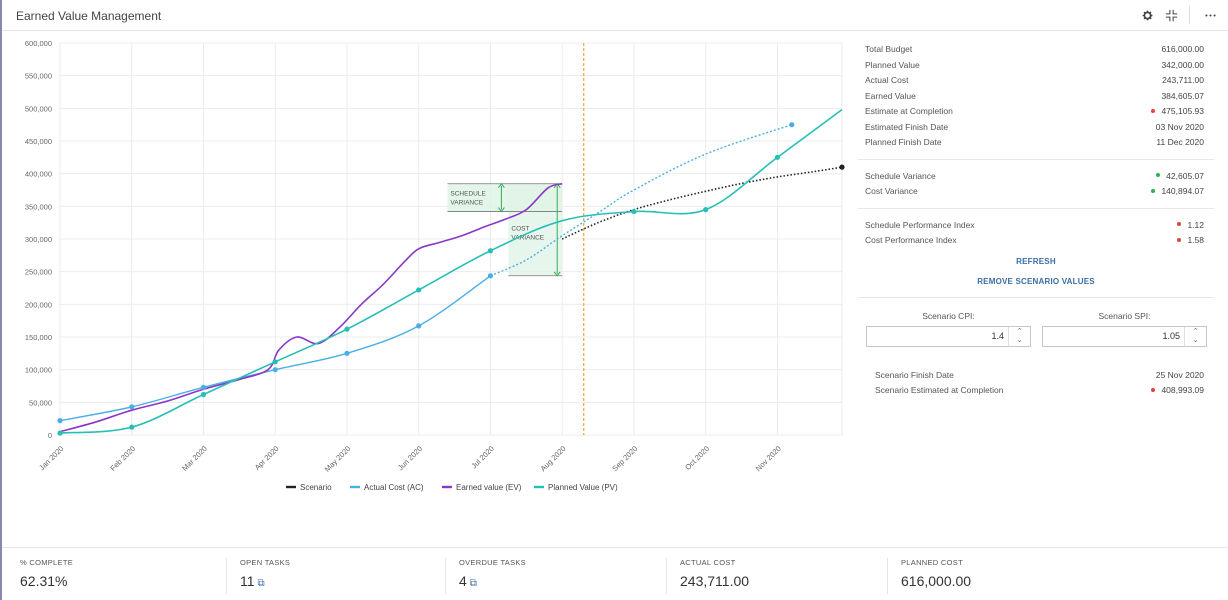 The width and height of the screenshot is (1228, 600). What do you see at coordinates (707, 579) in the screenshot?
I see `kpi-actual-cost: ACTUAL COST 243,711.00` at bounding box center [707, 579].